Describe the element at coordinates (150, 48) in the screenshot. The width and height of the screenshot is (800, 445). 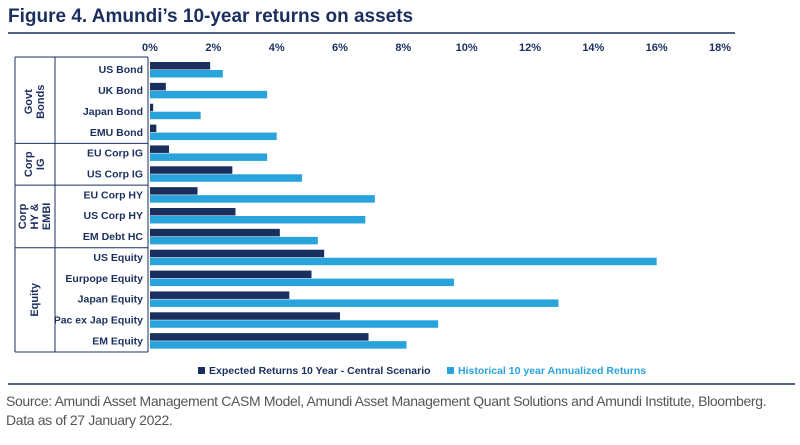
I see `x-tick-label: 0%` at that location.